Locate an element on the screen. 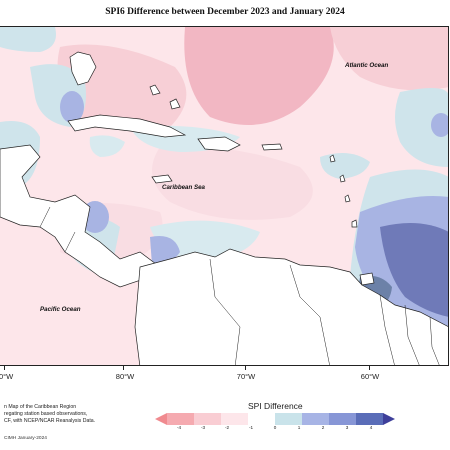  map-credit-date: CIMH January-2024 is located at coordinates (25, 438).